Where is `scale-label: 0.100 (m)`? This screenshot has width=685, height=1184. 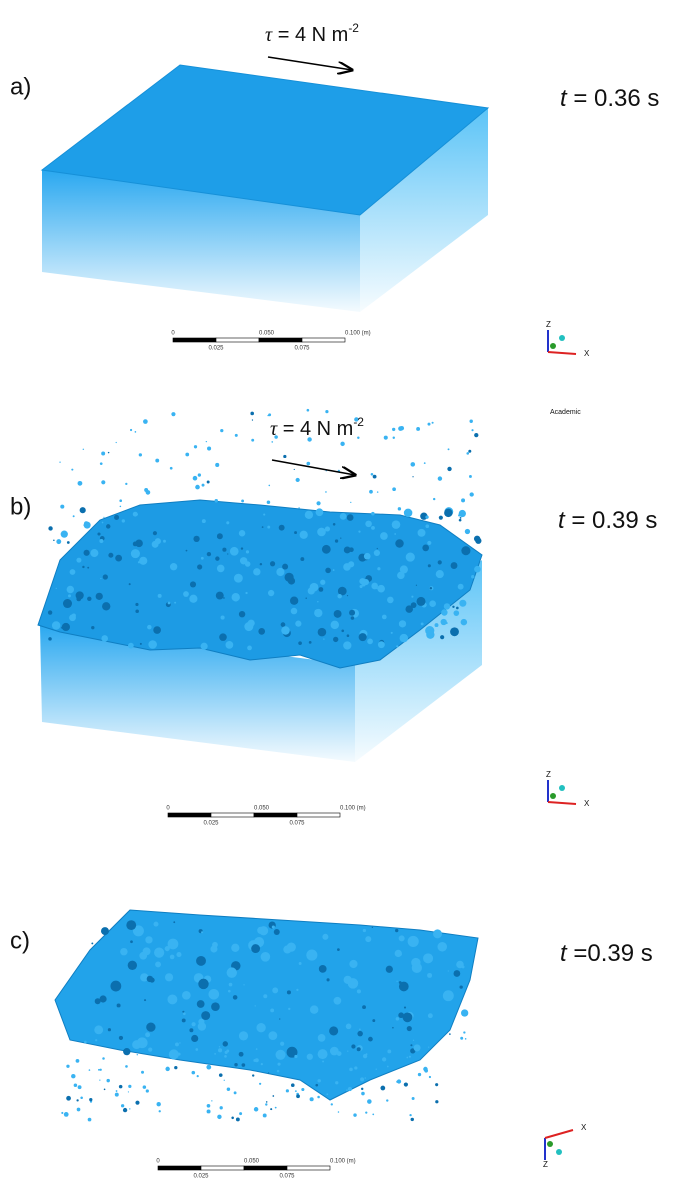
scale-label: 0.100 (m) is located at coordinates (343, 1162).